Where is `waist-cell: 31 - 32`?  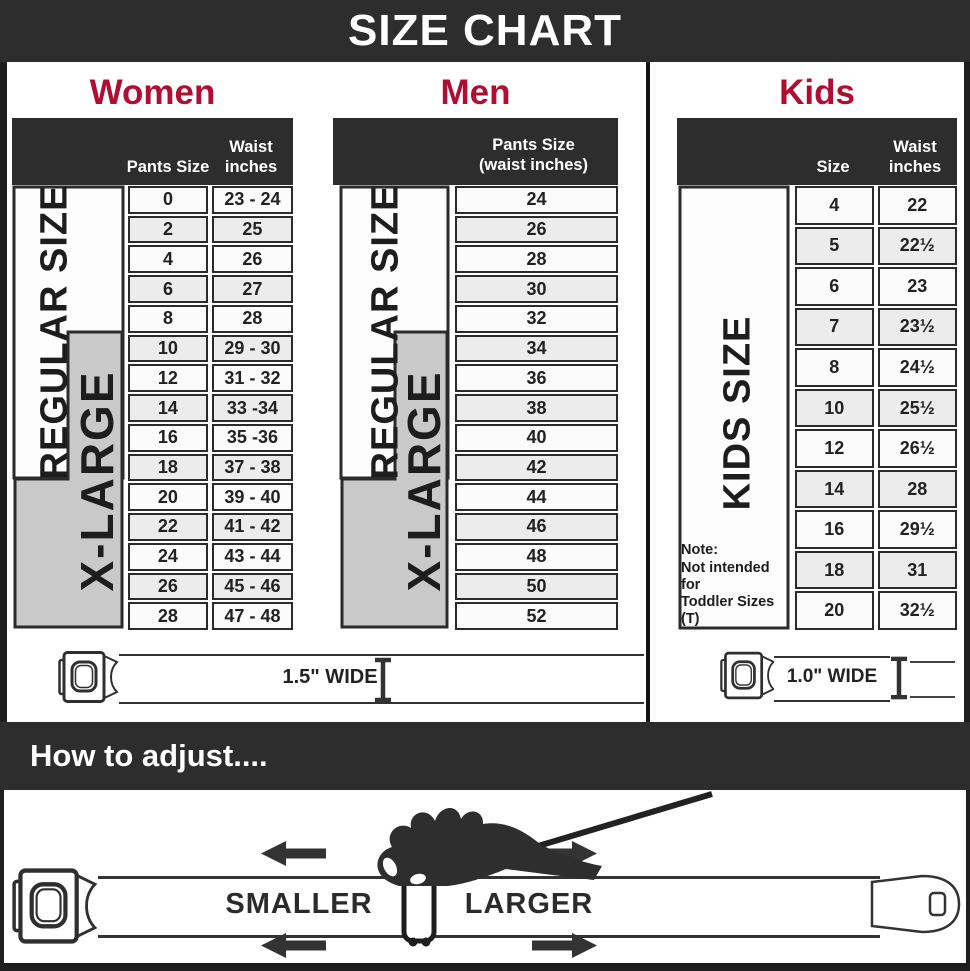
waist-cell: 31 - 32 is located at coordinates (252, 378).